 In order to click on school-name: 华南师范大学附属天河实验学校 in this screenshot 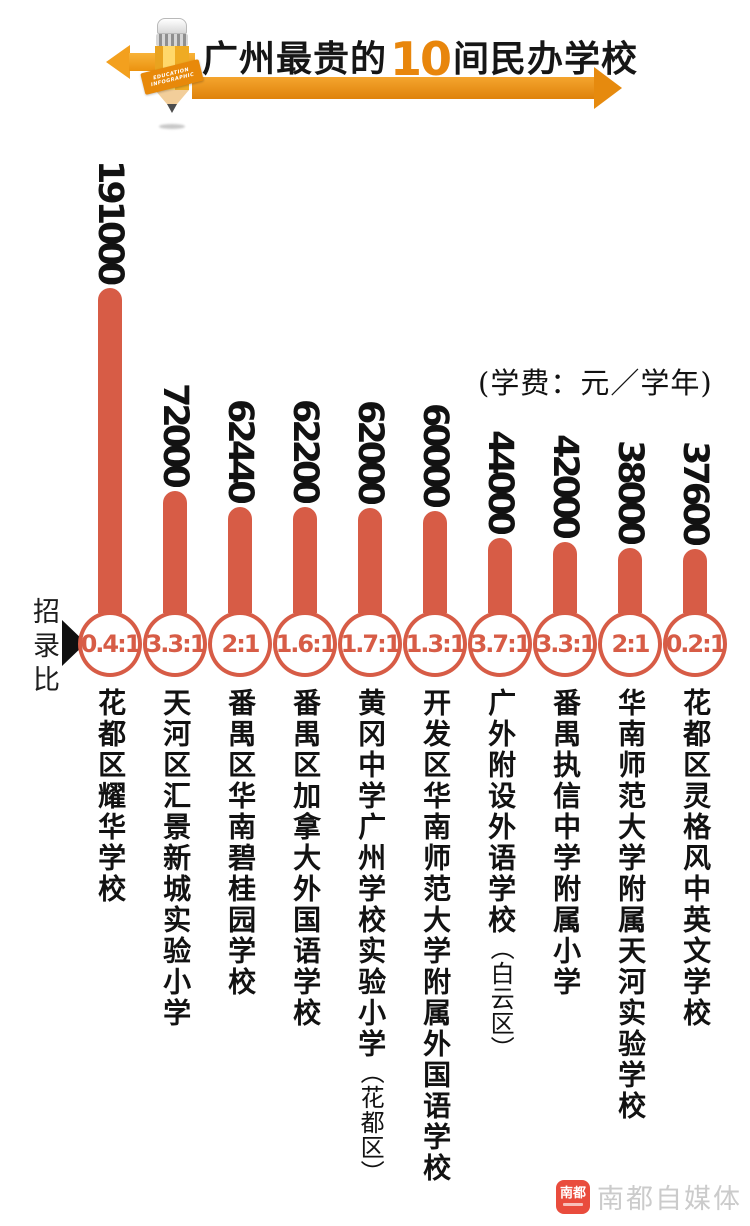, I will do `click(631, 905)`.